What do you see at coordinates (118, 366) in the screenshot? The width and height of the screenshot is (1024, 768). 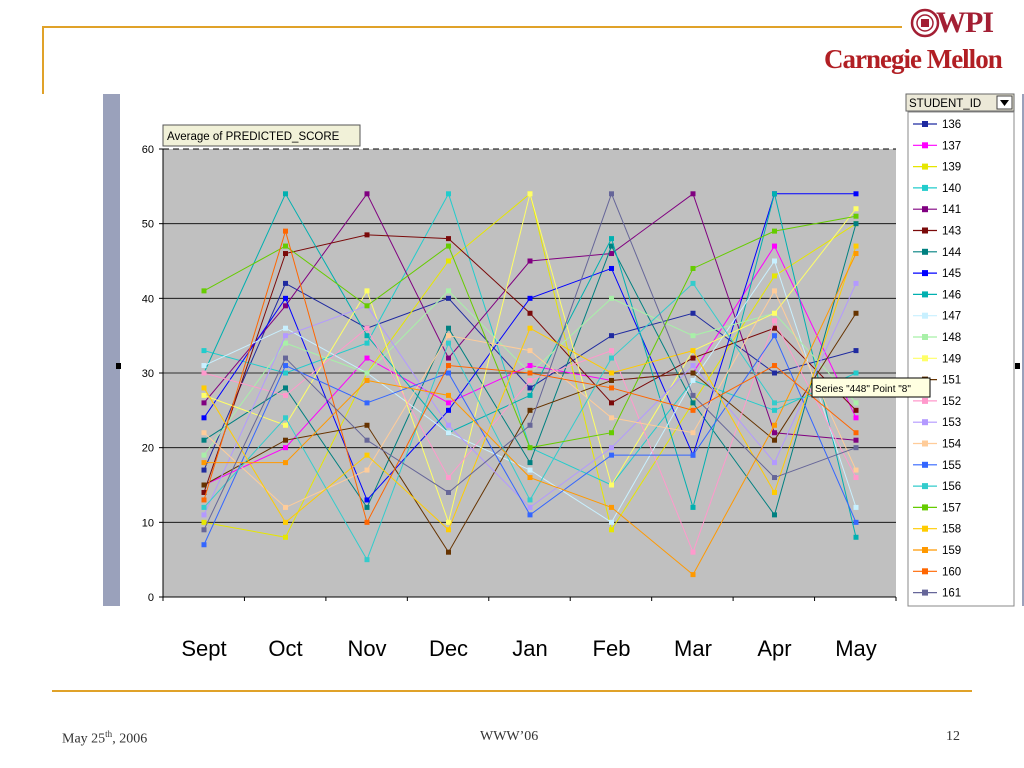 I see `left-resize-handle` at bounding box center [118, 366].